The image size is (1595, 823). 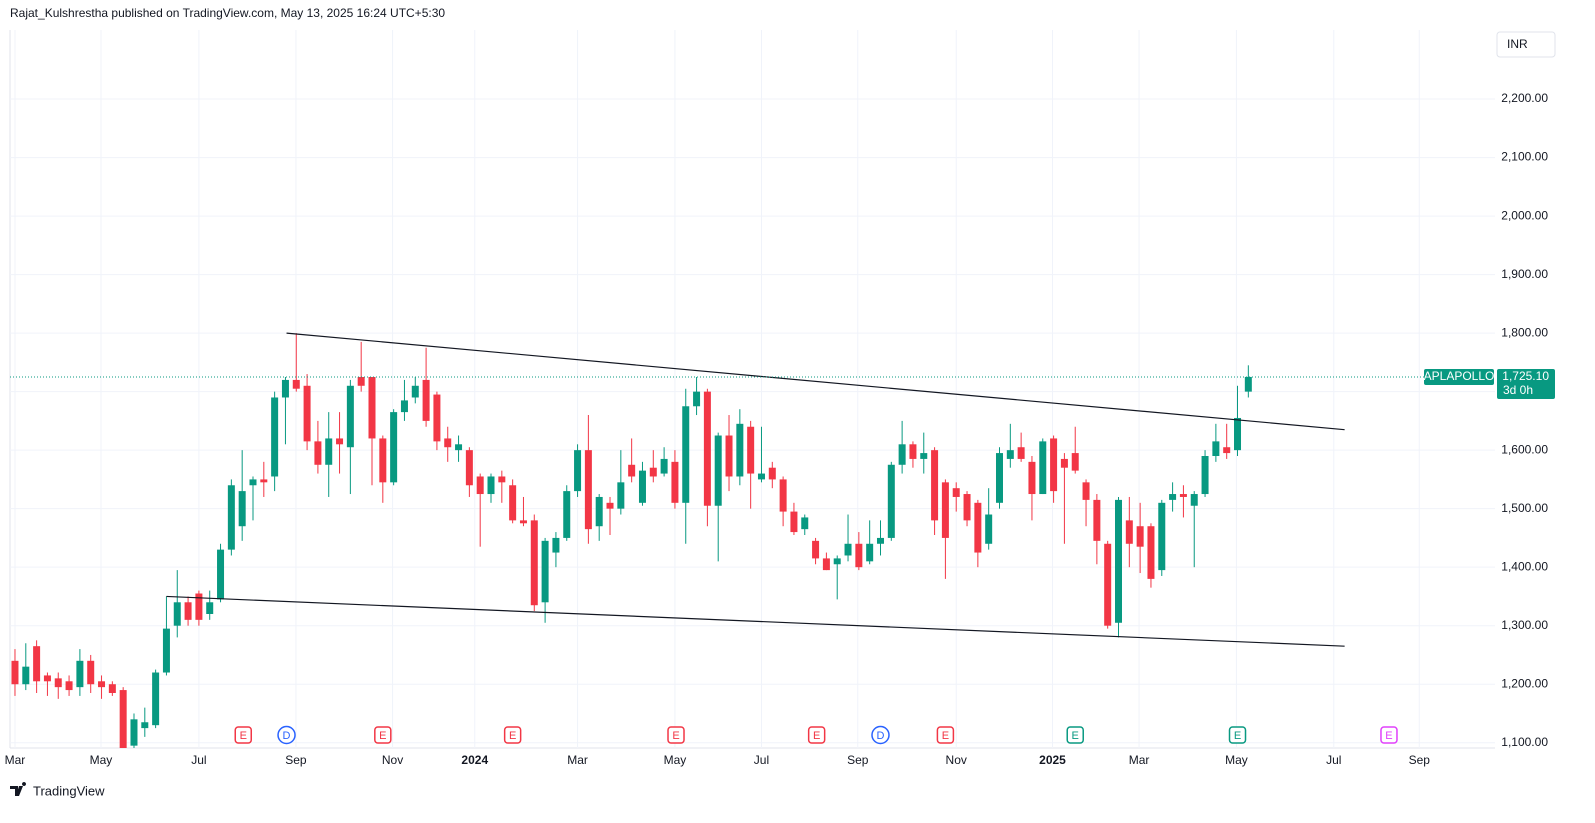 What do you see at coordinates (1524, 157) in the screenshot?
I see `y-tick-label: 2,100.00` at bounding box center [1524, 157].